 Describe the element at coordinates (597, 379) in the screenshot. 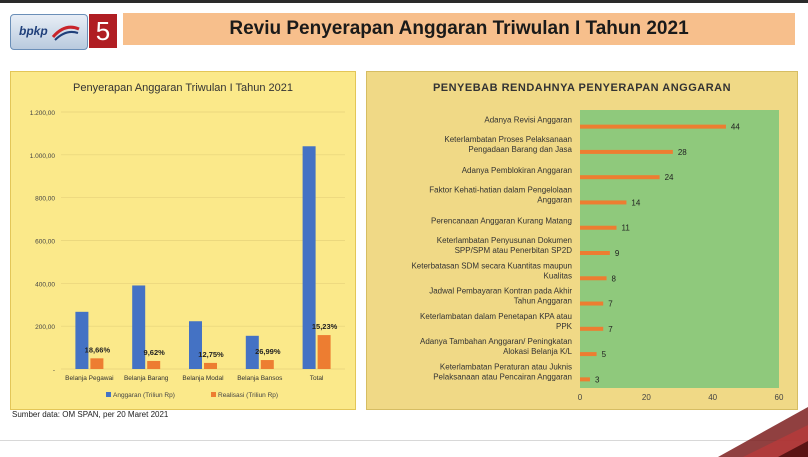

I see `value-label: 3` at that location.